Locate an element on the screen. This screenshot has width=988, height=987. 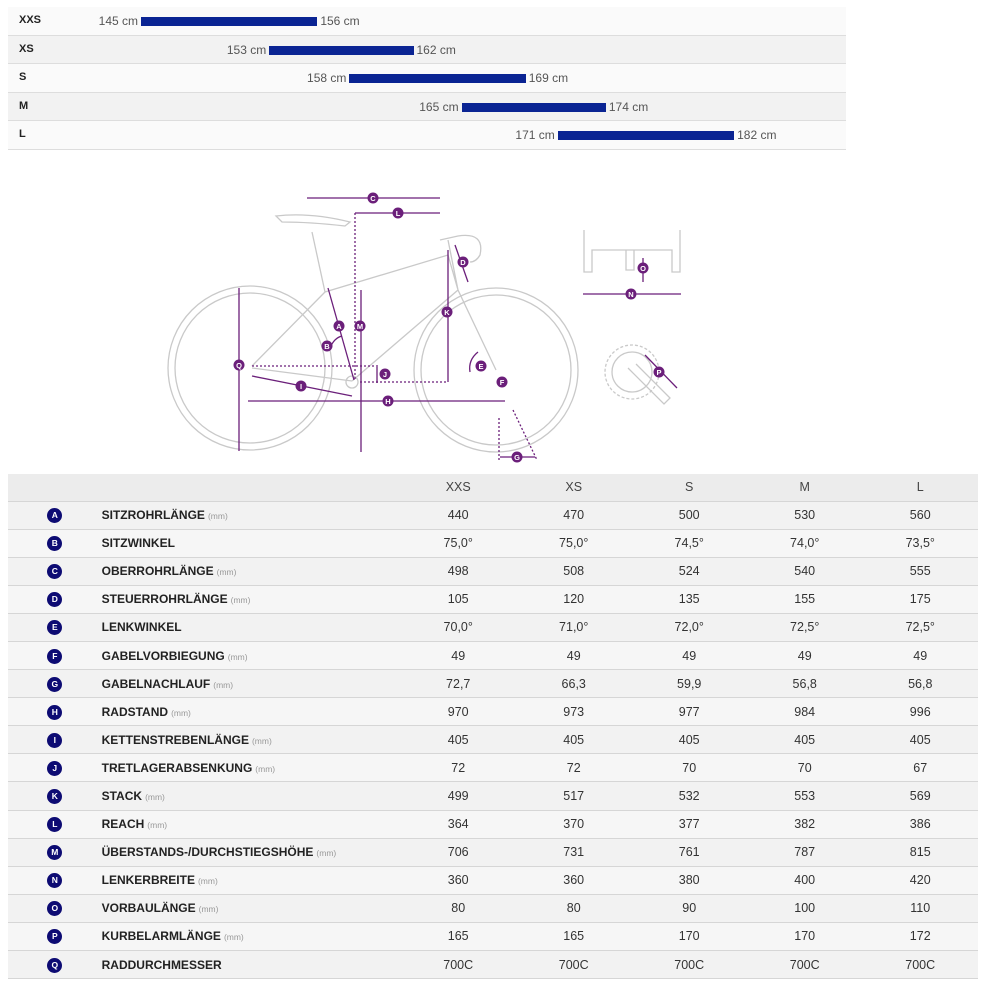
saddle is located at coordinates (313, 220).